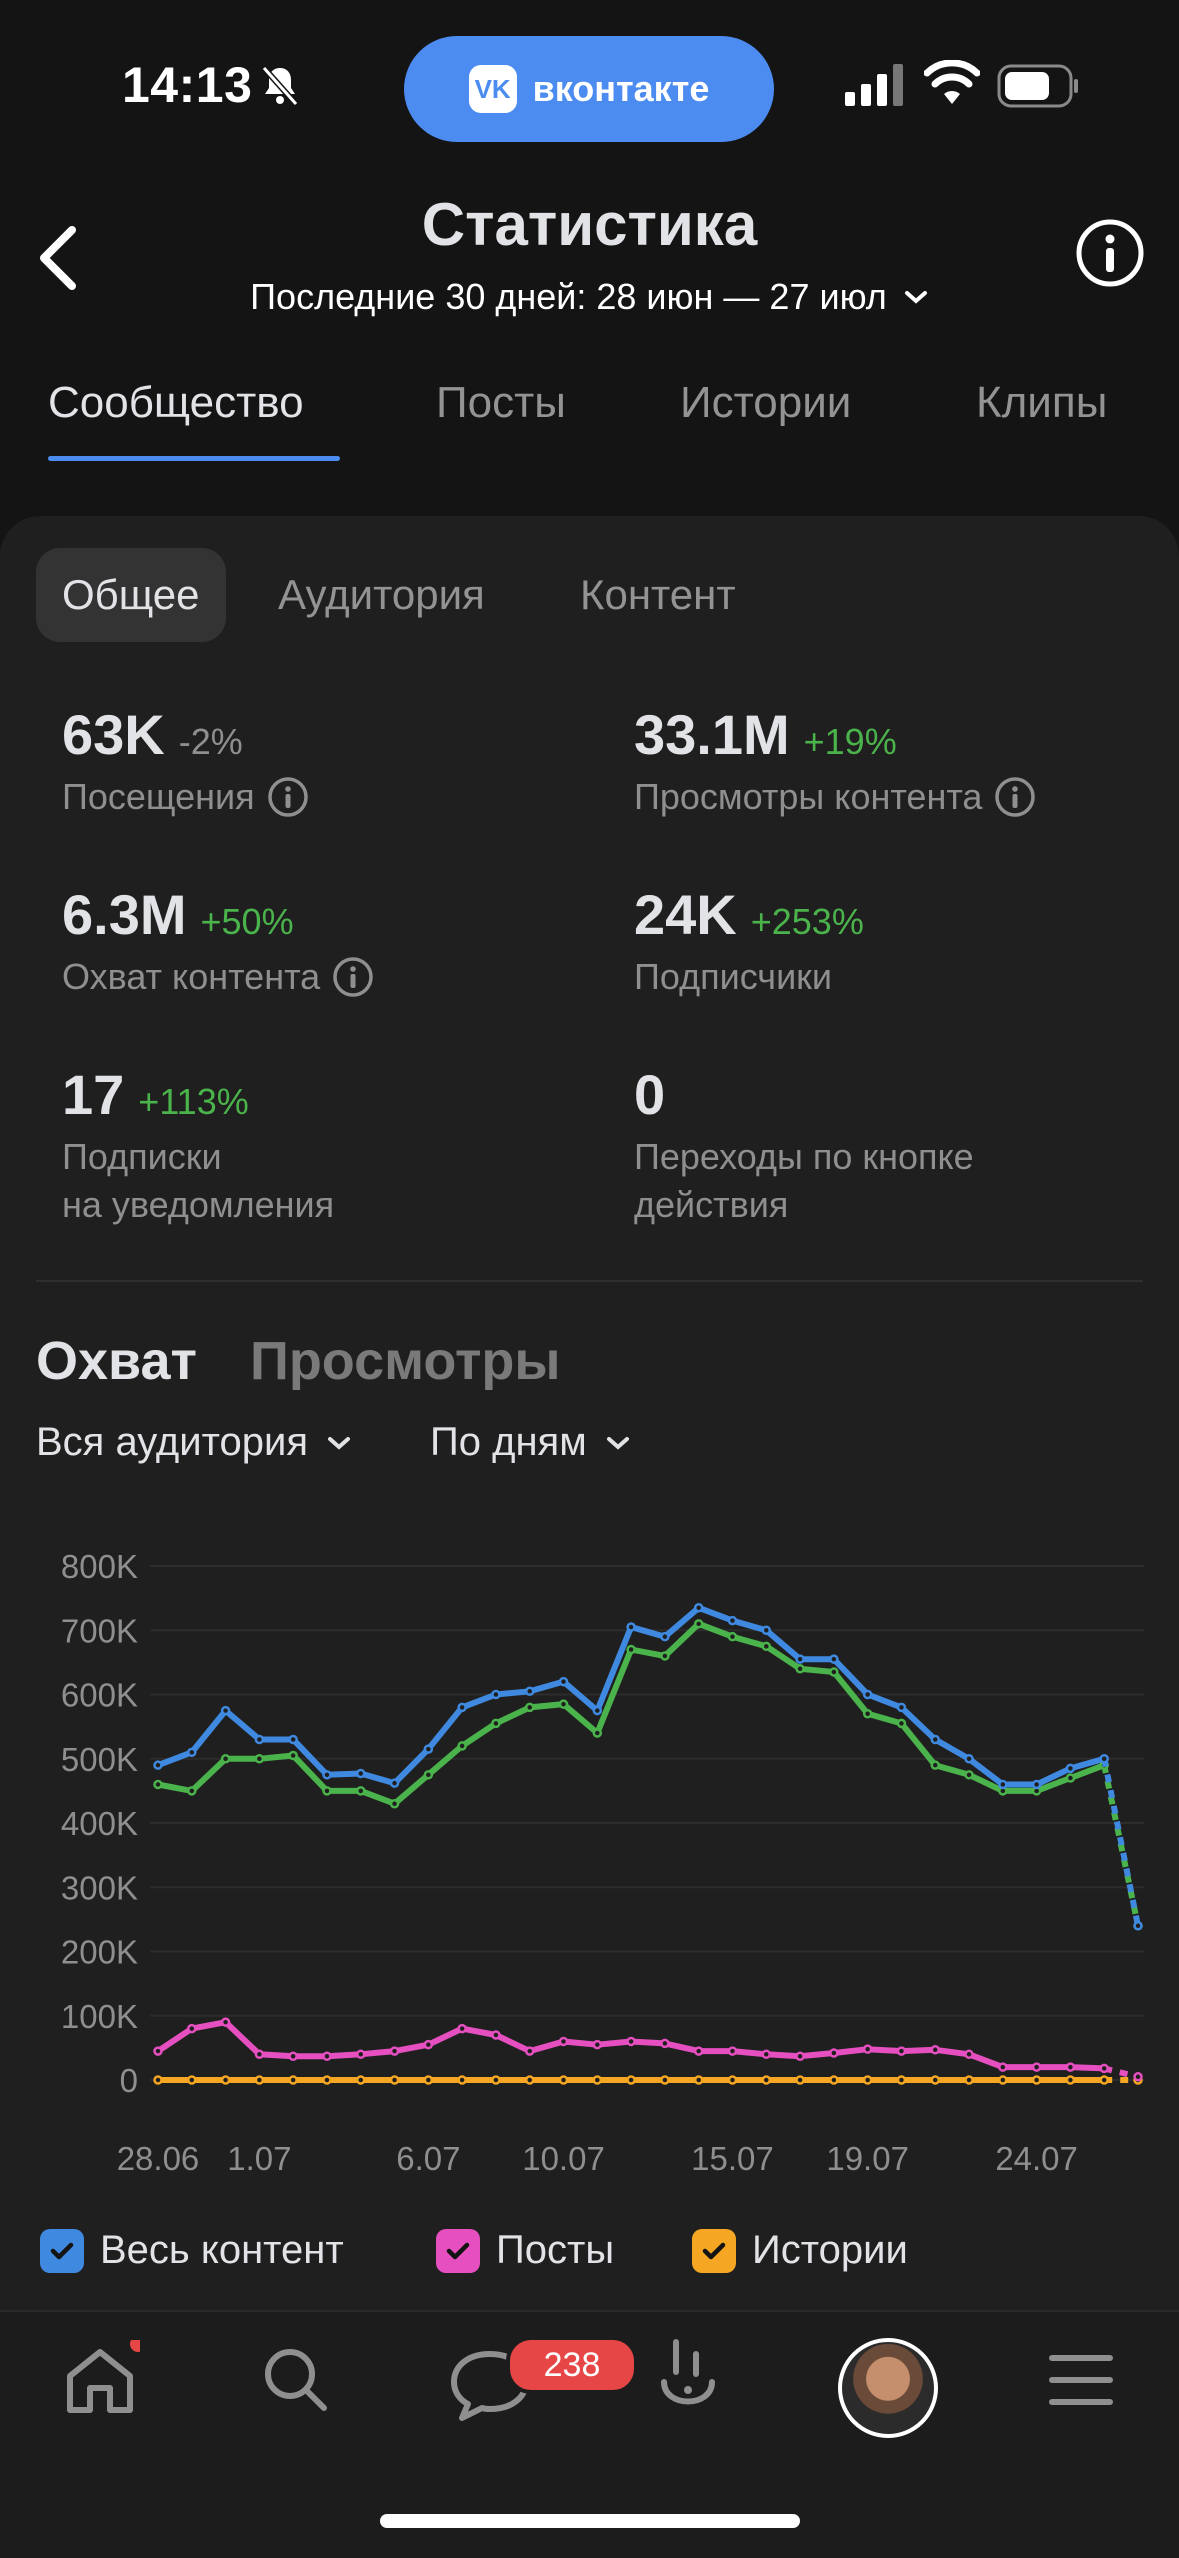 The width and height of the screenshot is (1179, 2558). I want to click on segment-general: Общее, so click(131, 595).